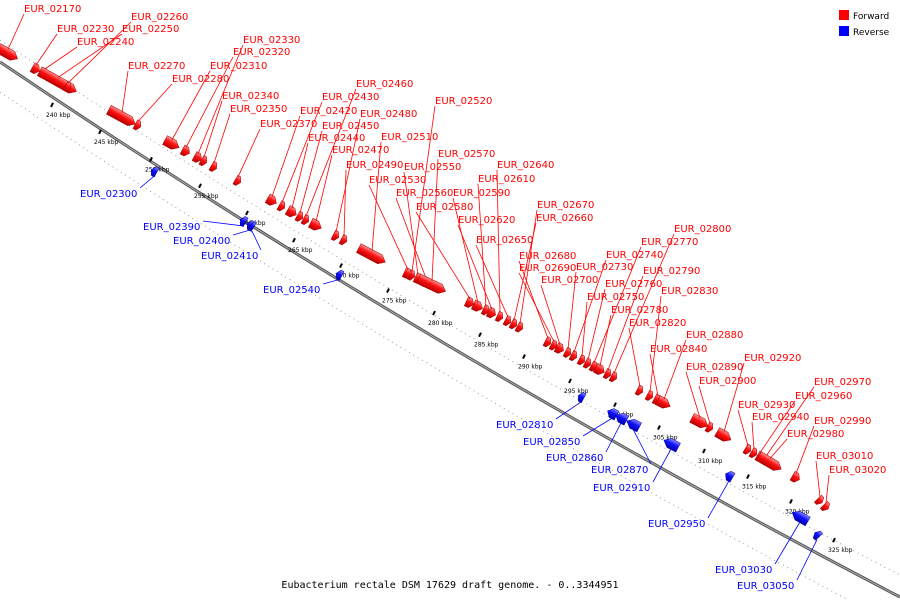 The image size is (900, 600). I want to click on forward-gene-label: EUR_02760, so click(633, 284).